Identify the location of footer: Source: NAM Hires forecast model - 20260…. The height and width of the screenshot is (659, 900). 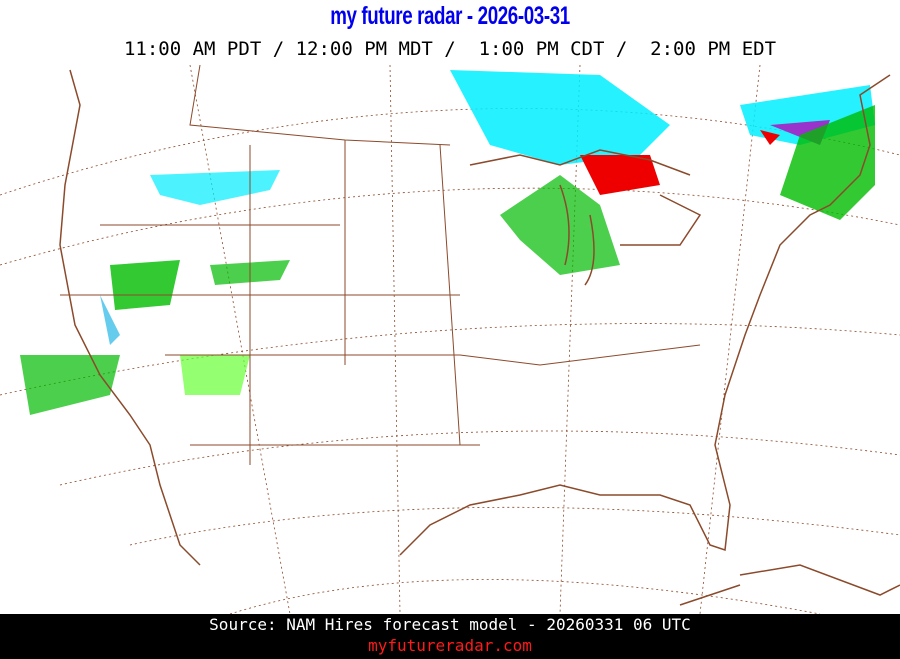
(450, 636).